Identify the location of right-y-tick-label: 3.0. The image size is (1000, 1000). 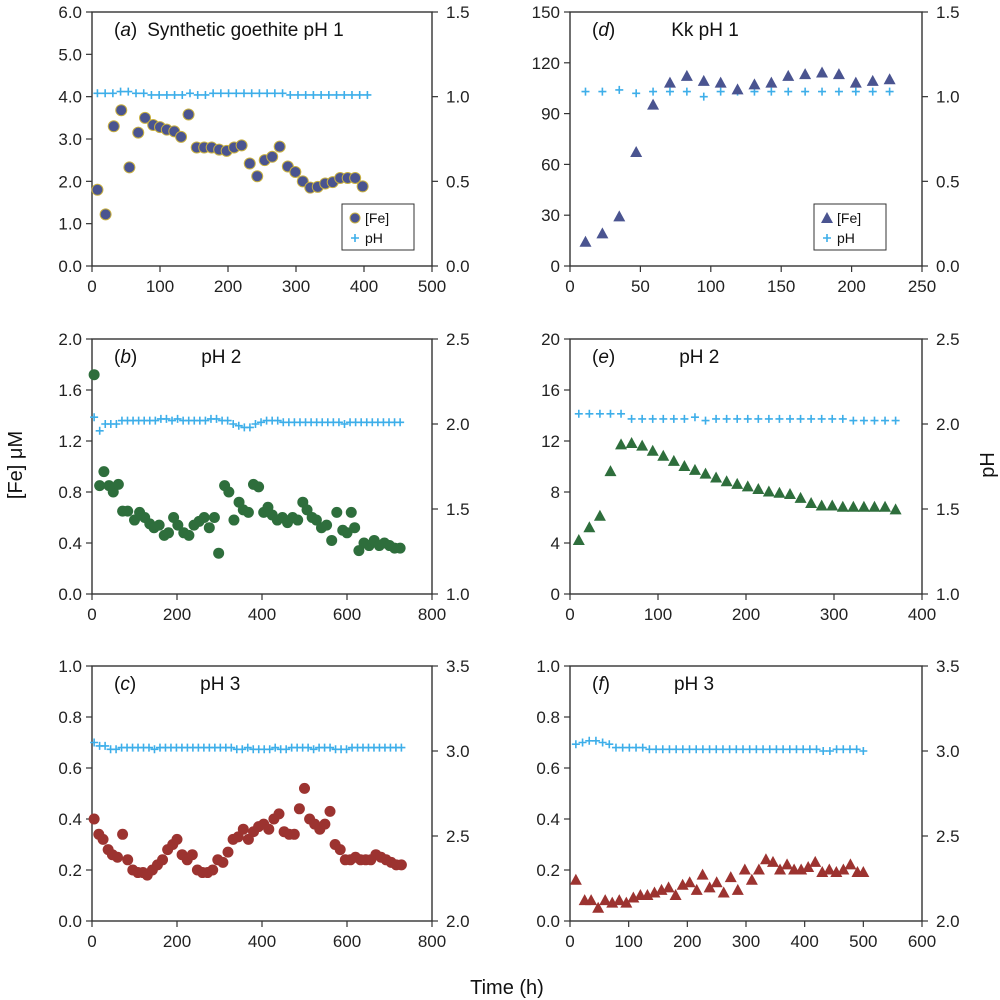
(948, 751).